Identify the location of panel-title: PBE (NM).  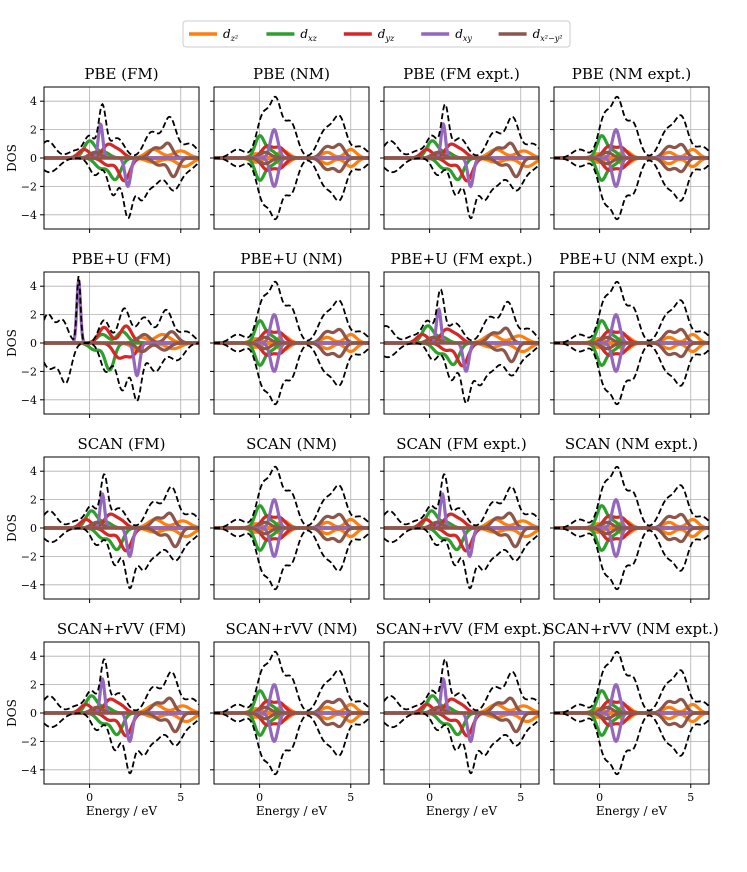
(291, 74).